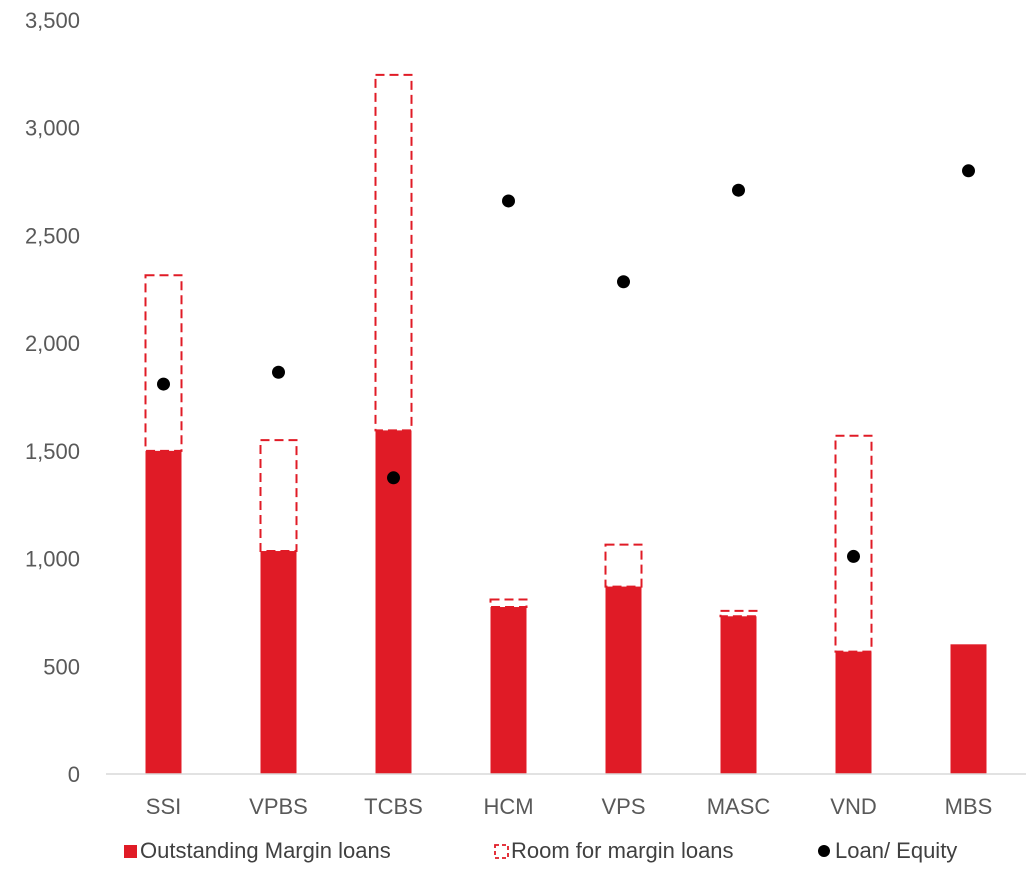 The image size is (1028, 877). What do you see at coordinates (623, 806) in the screenshot?
I see `x-tick-label: VPS` at bounding box center [623, 806].